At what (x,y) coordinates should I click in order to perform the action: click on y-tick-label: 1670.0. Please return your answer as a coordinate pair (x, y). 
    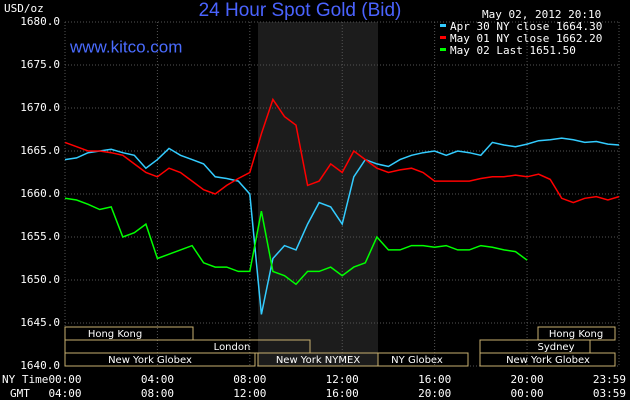
    Looking at the image, I should click on (40, 107).